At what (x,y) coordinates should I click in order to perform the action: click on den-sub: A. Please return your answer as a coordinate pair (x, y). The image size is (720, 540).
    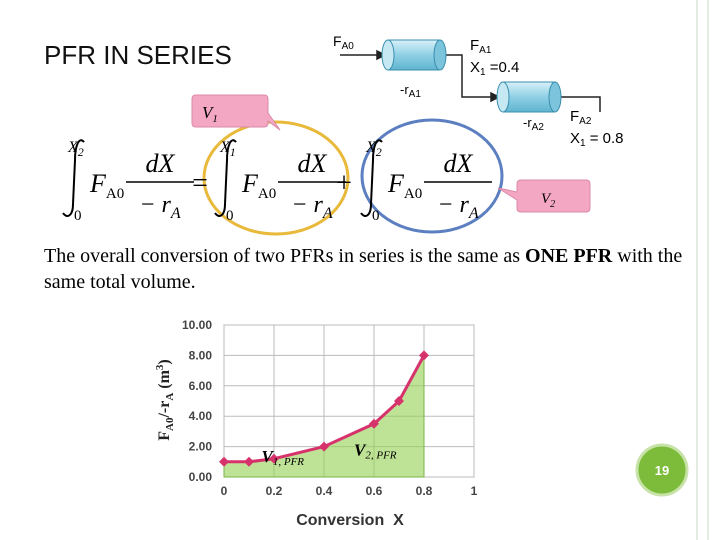
    Looking at the image, I should click on (473, 213).